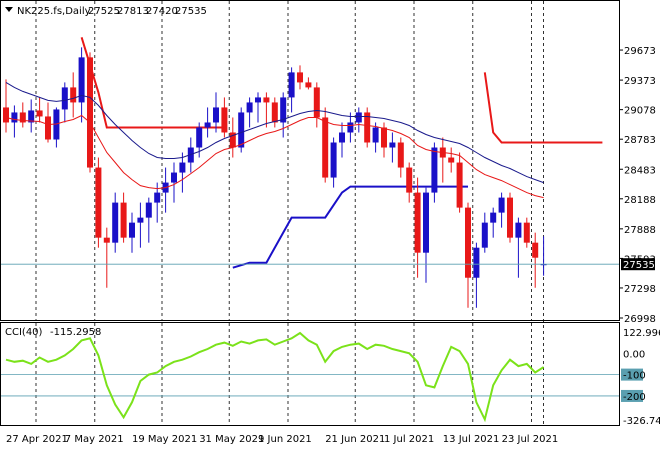  I want to click on ohlc-high: 27813, so click(133, 11).